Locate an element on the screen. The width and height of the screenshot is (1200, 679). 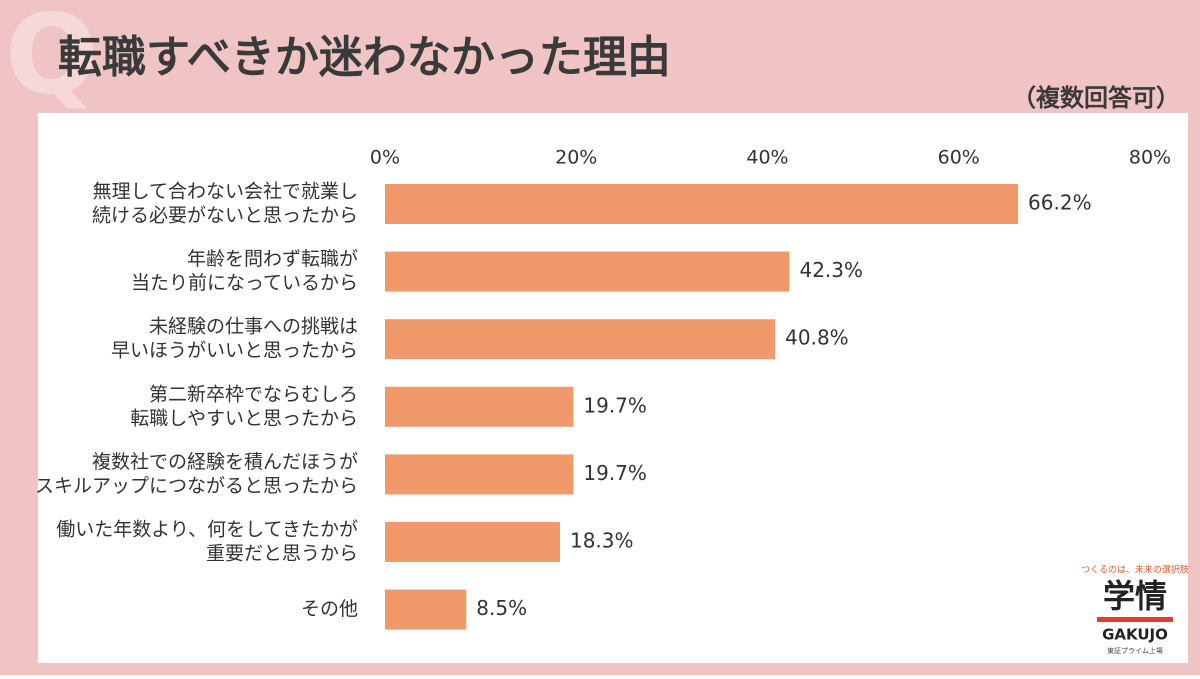
y-tick-label: その他 is located at coordinates (329, 609).